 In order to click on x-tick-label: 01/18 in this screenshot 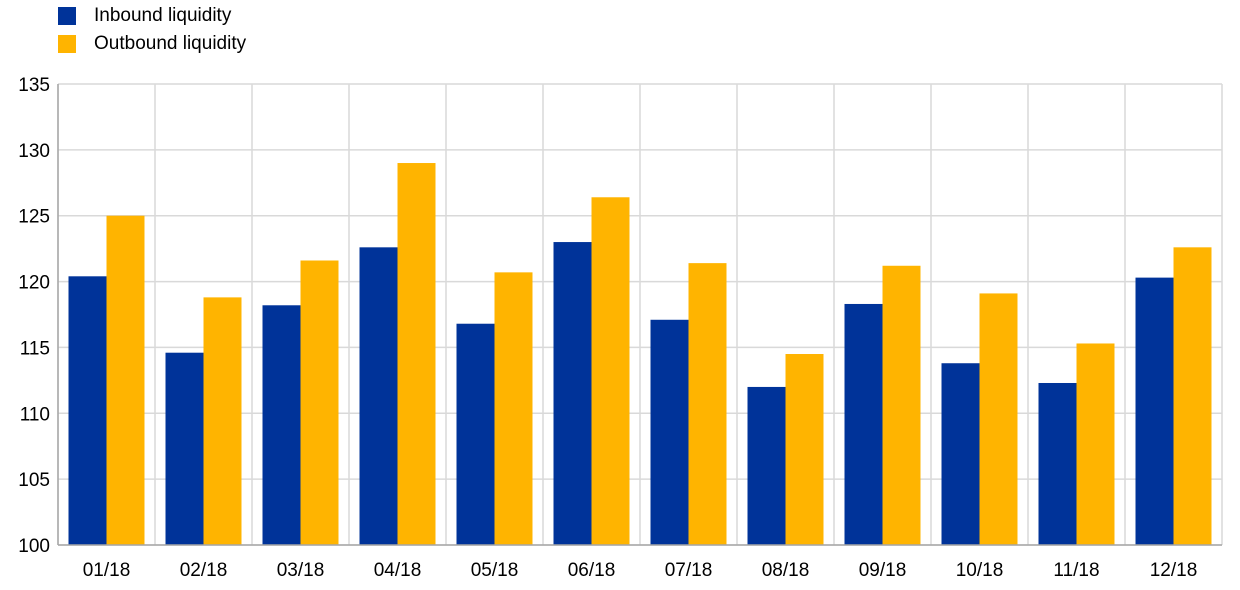, I will do `click(107, 570)`.